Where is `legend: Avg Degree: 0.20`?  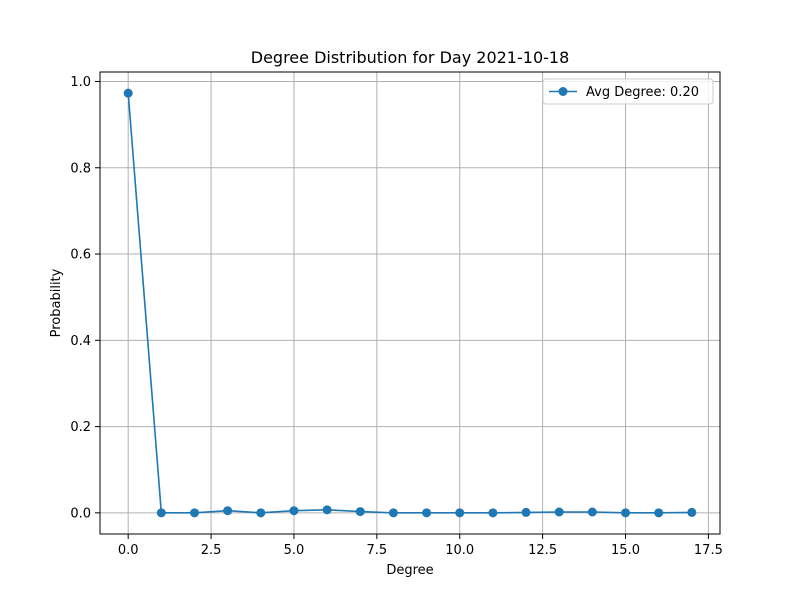
legend: Avg Degree: 0.20 is located at coordinates (628, 91).